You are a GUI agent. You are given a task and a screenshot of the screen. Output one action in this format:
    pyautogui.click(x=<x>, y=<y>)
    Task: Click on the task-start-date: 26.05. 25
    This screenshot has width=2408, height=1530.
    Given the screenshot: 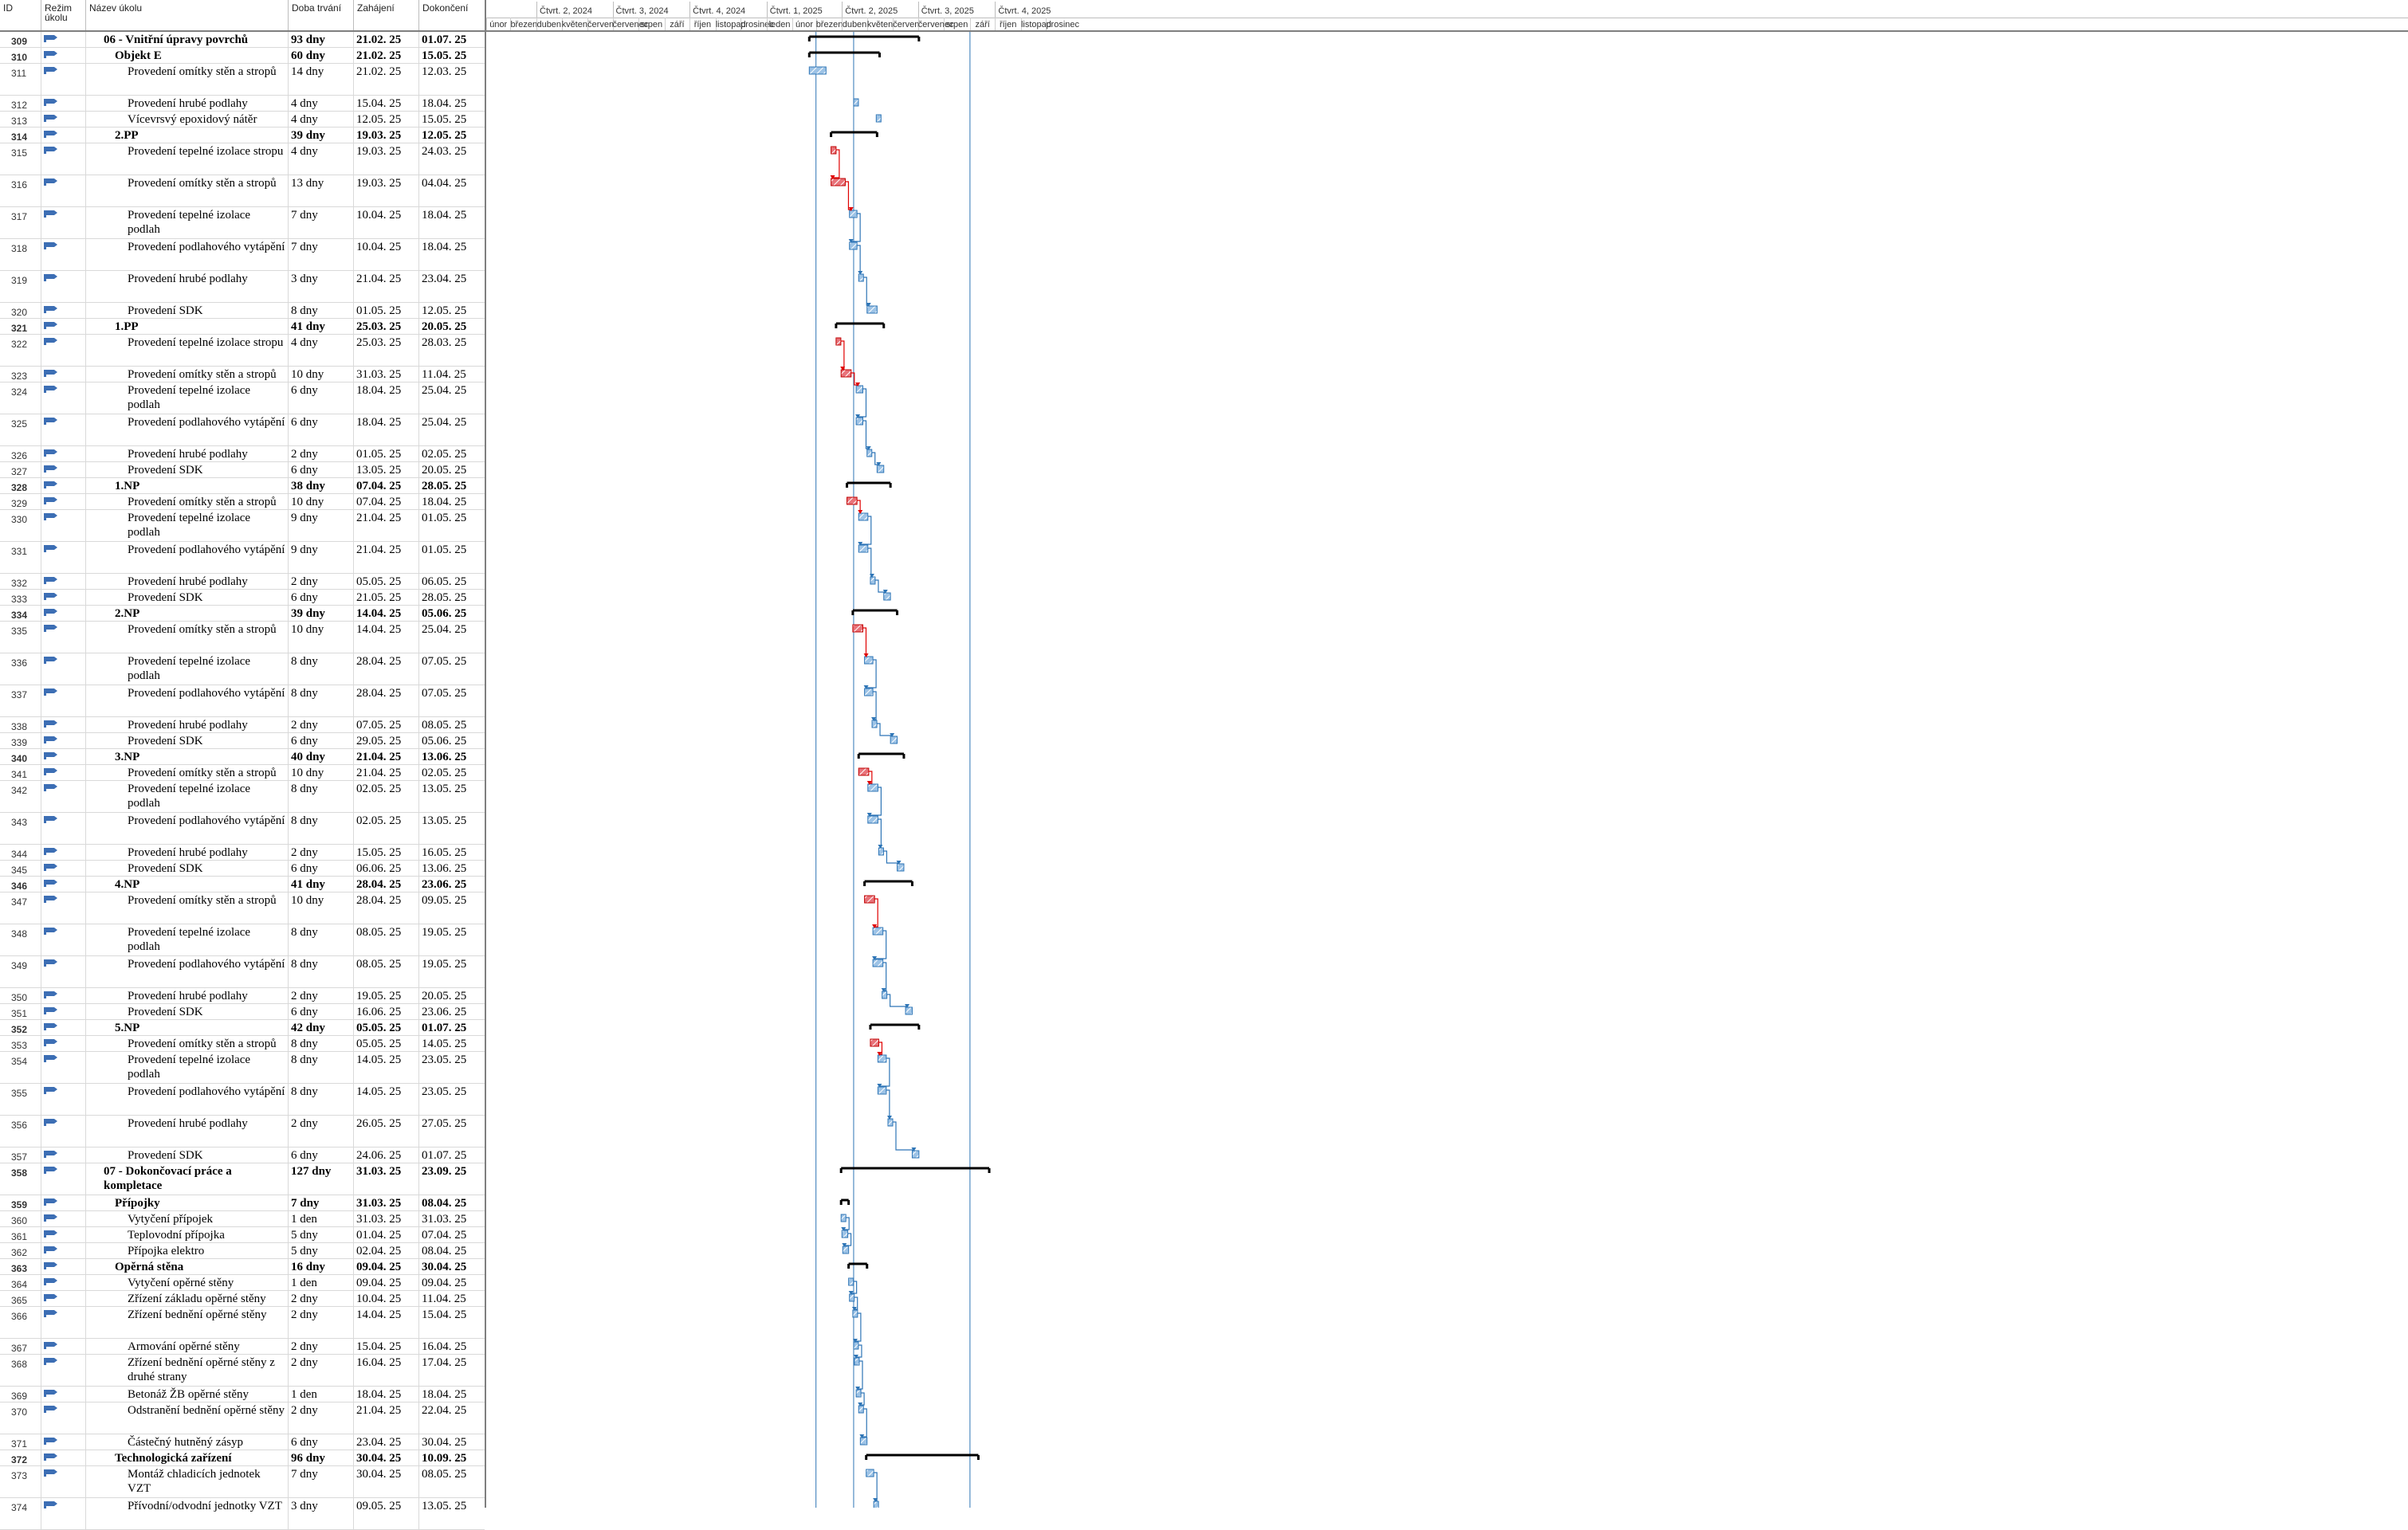 What is the action you would take?
    pyautogui.click(x=386, y=1131)
    